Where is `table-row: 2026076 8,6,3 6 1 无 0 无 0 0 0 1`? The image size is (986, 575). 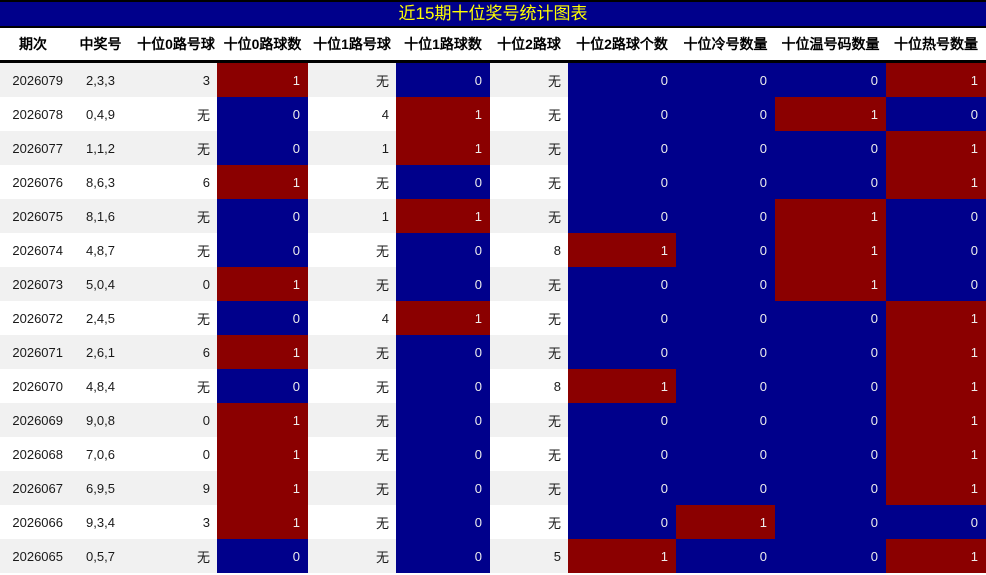
table-row: 2026076 8,6,3 6 1 无 0 无 0 0 0 1 is located at coordinates (493, 182).